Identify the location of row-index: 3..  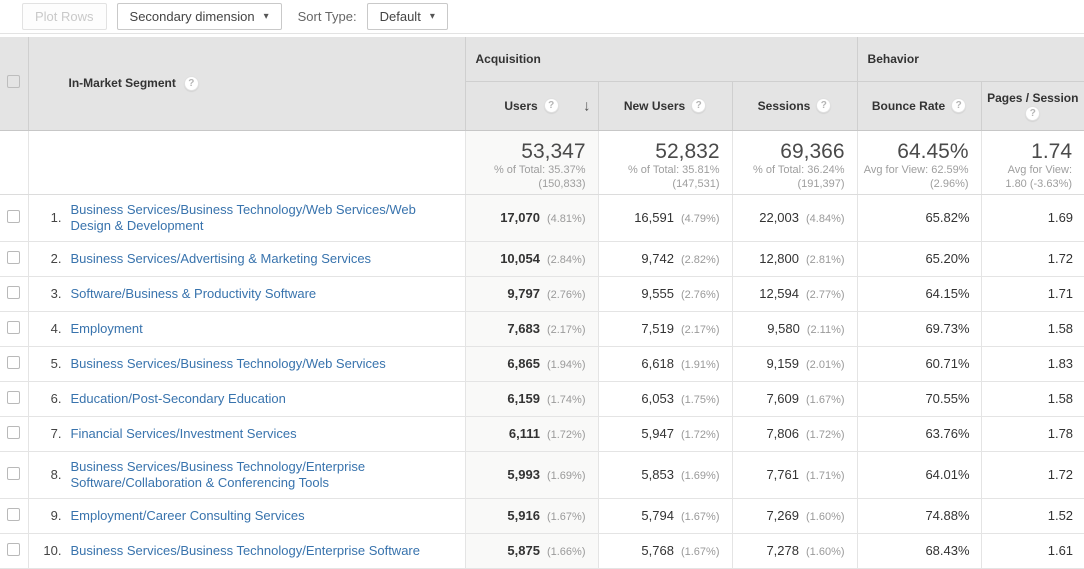
(56, 293).